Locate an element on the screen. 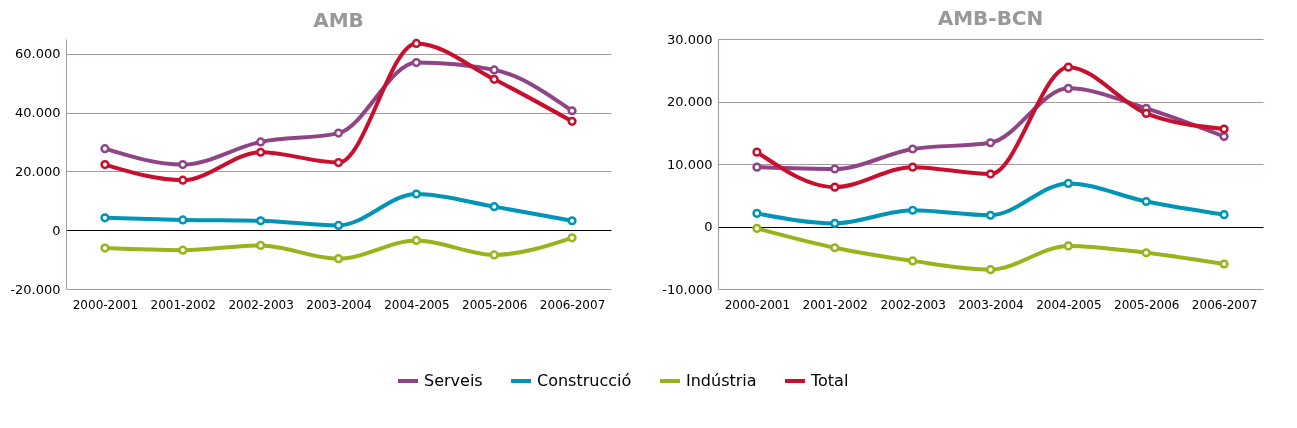  legend-label: Total is located at coordinates (829, 380).